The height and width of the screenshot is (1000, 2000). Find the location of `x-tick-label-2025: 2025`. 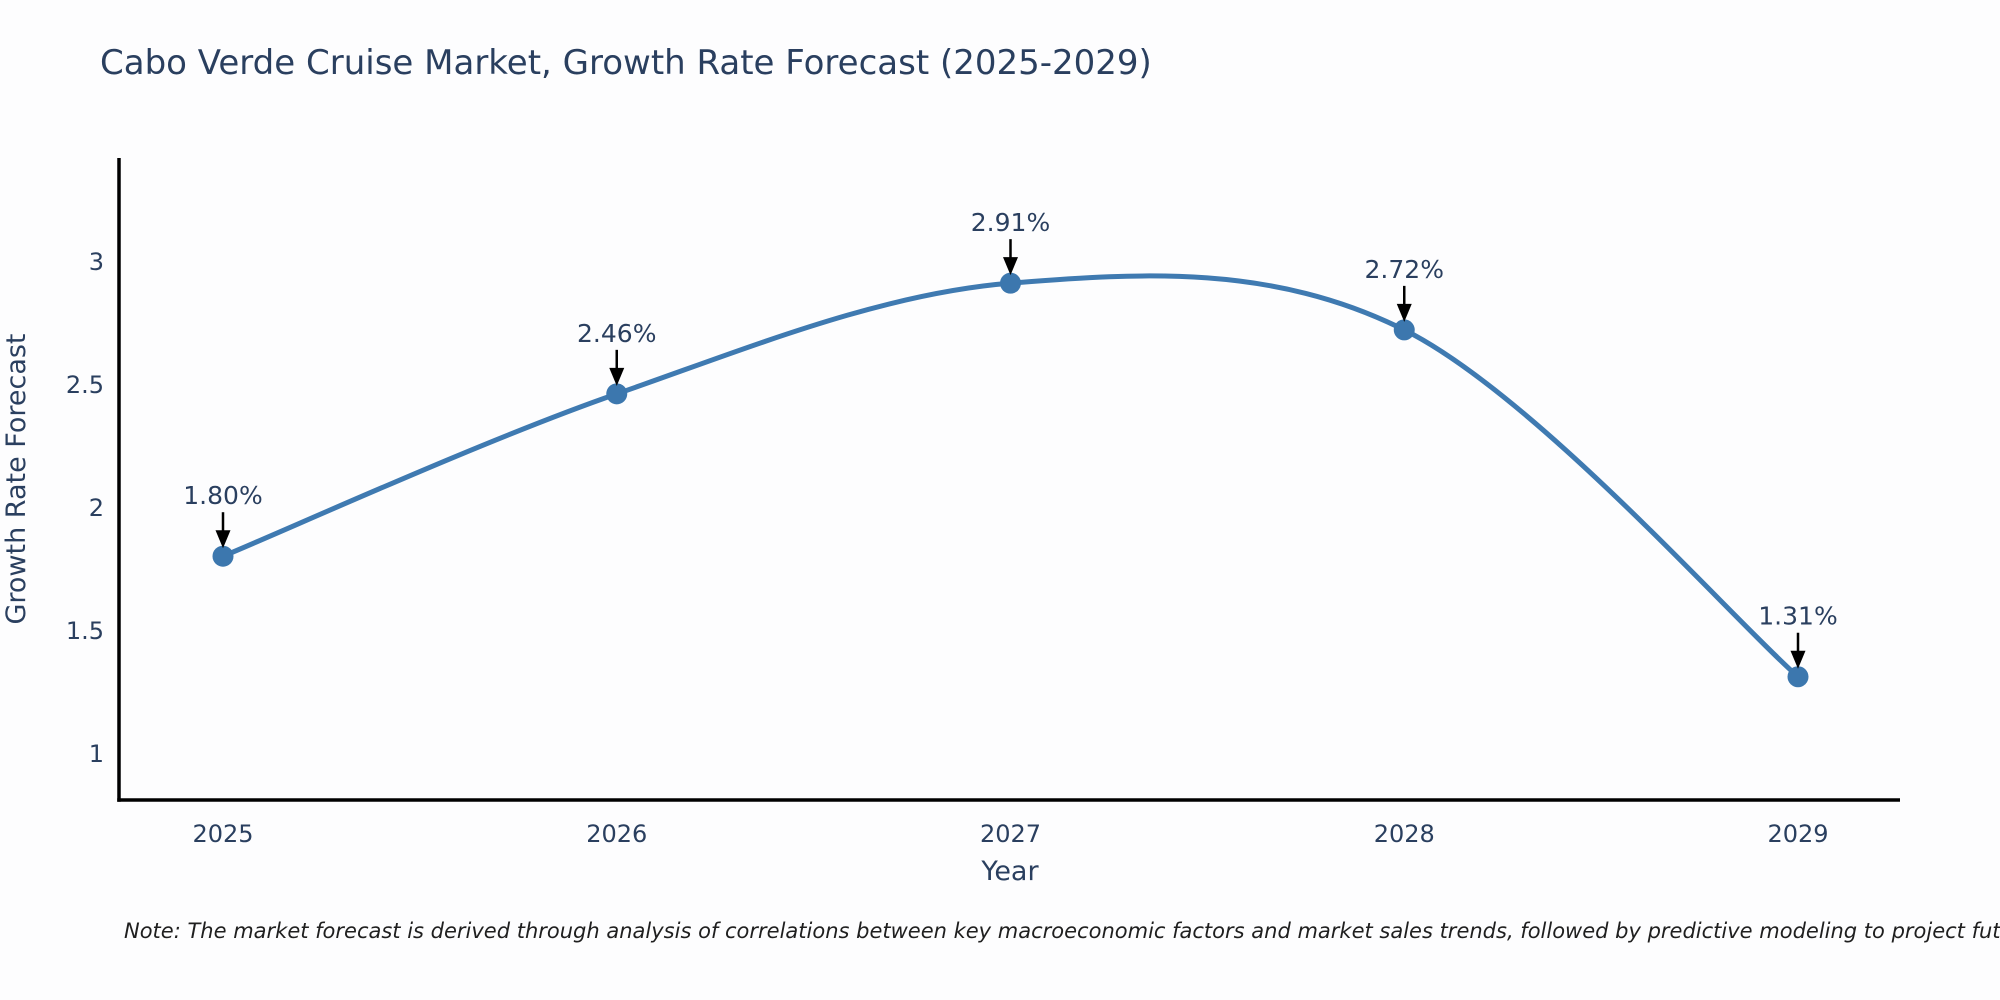

x-tick-label-2025: 2025 is located at coordinates (222, 834).